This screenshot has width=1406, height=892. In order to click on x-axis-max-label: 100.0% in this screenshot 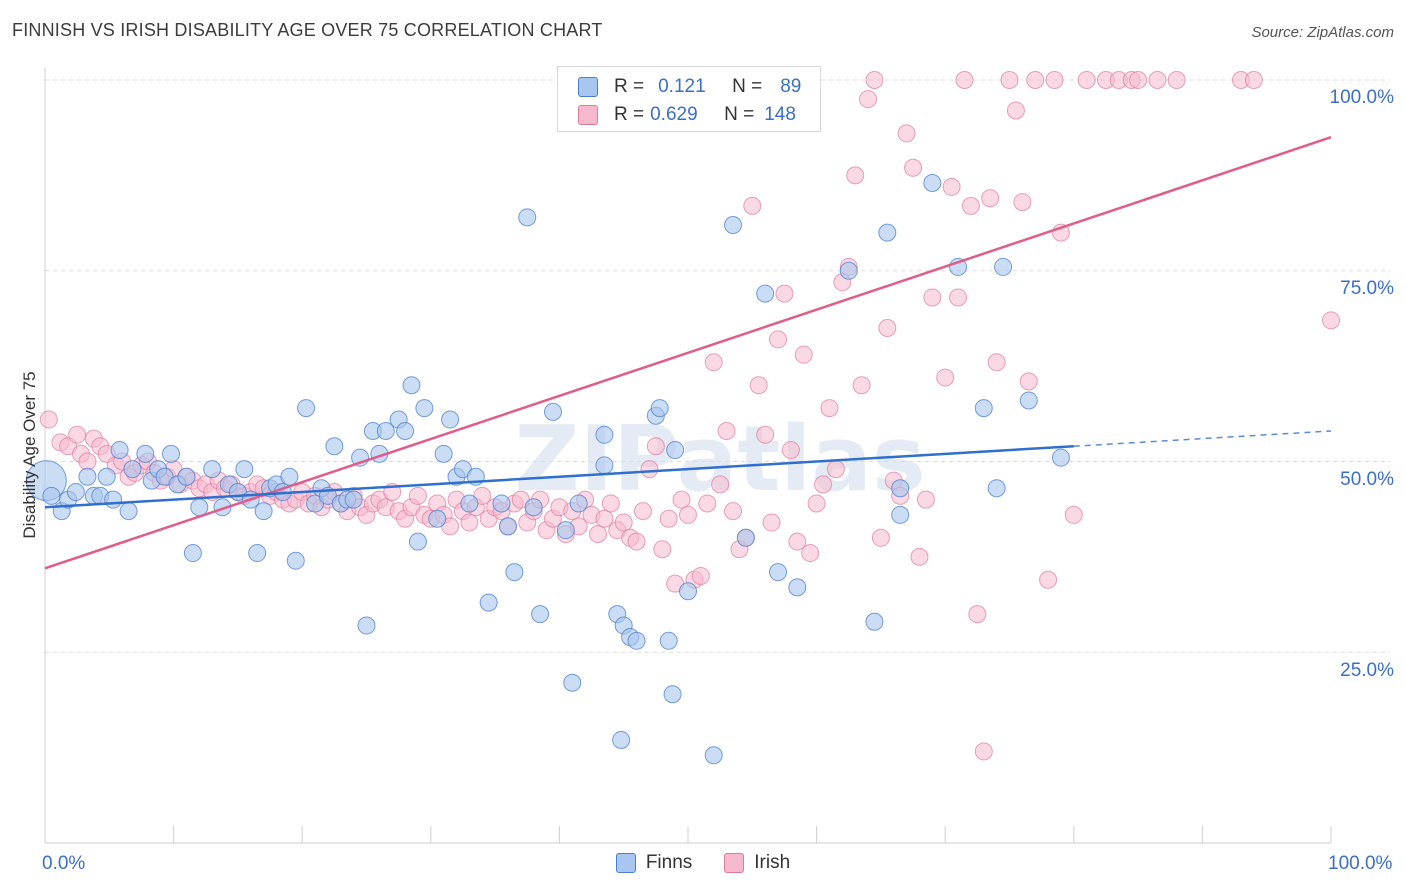, I will do `click(1360, 863)`.